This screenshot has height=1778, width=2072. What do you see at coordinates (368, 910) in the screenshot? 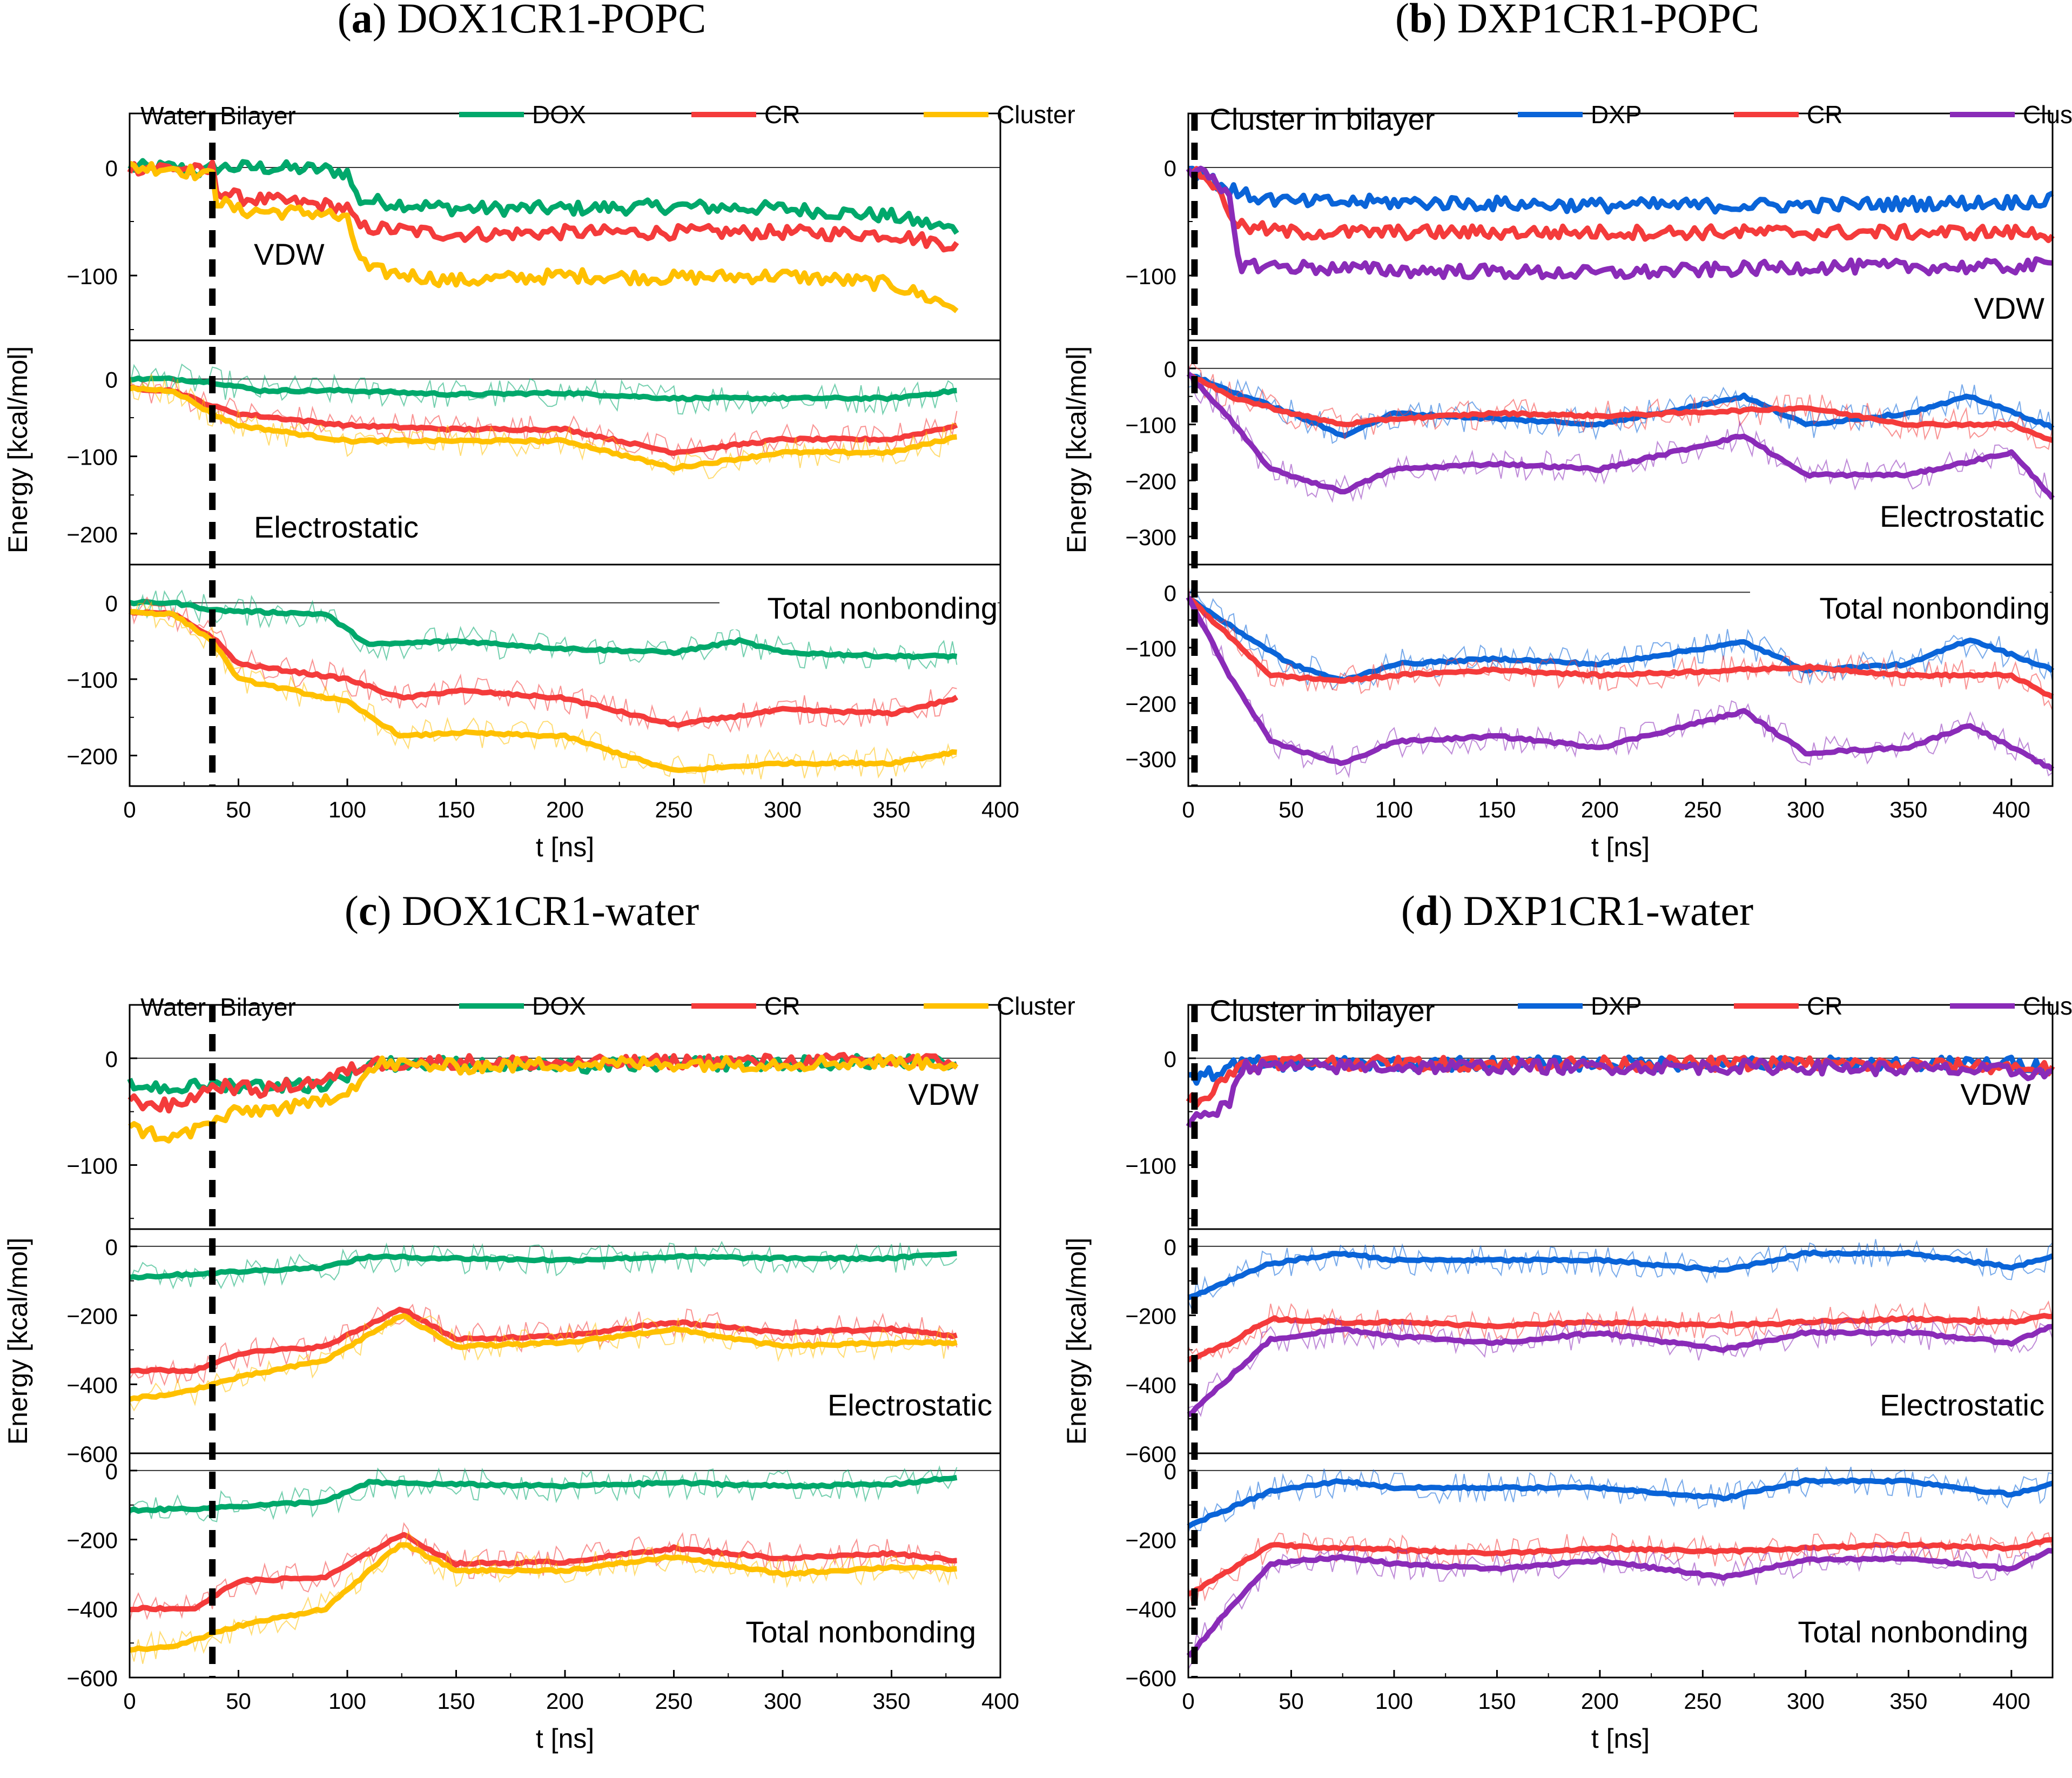
I see `title-letter: c` at bounding box center [368, 910].